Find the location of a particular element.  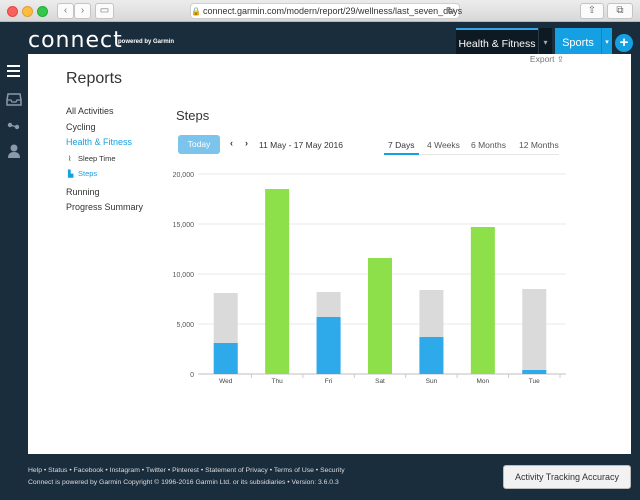

share-button: ⇧ is located at coordinates (592, 11).